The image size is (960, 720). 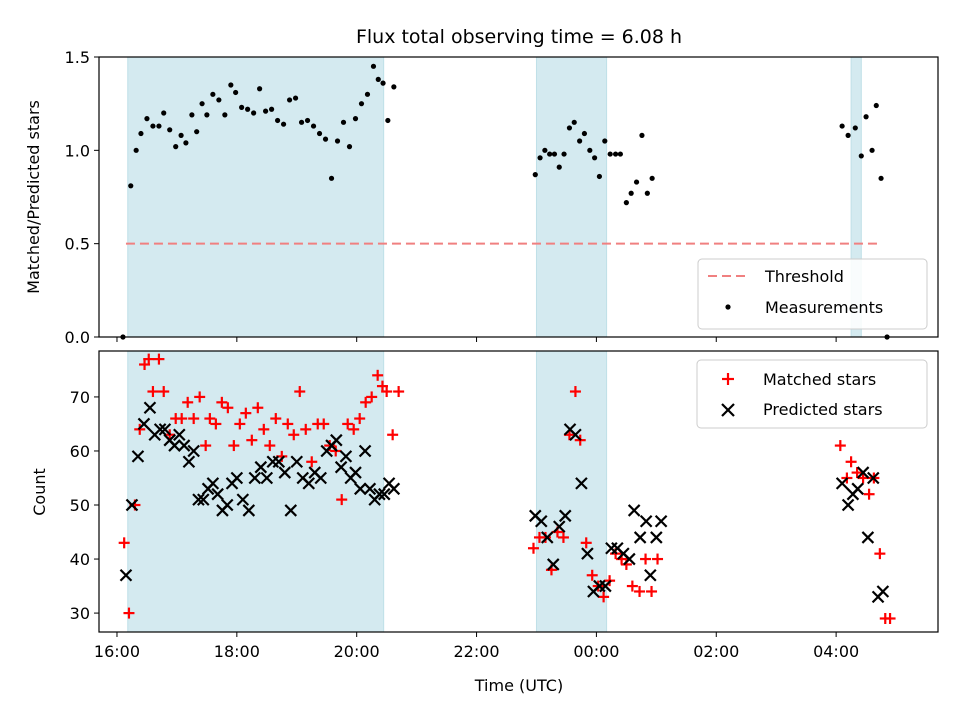 What do you see at coordinates (476, 651) in the screenshot?
I see `x-tick-label: 22:00` at bounding box center [476, 651].